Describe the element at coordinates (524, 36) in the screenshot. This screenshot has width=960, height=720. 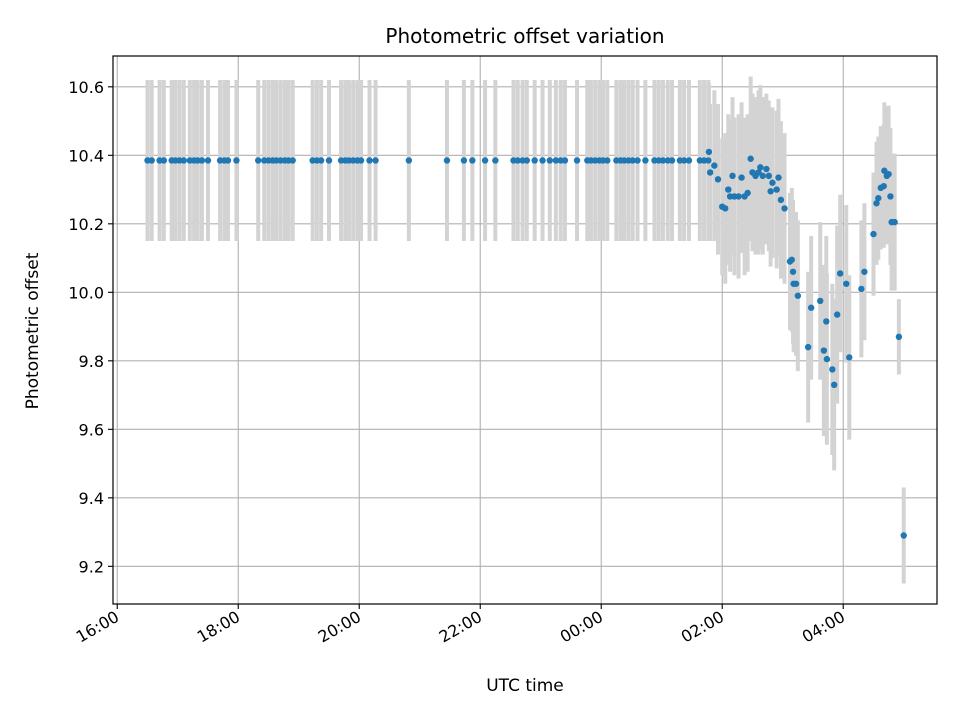
I see `chart-title: Photometric offset variation` at that location.